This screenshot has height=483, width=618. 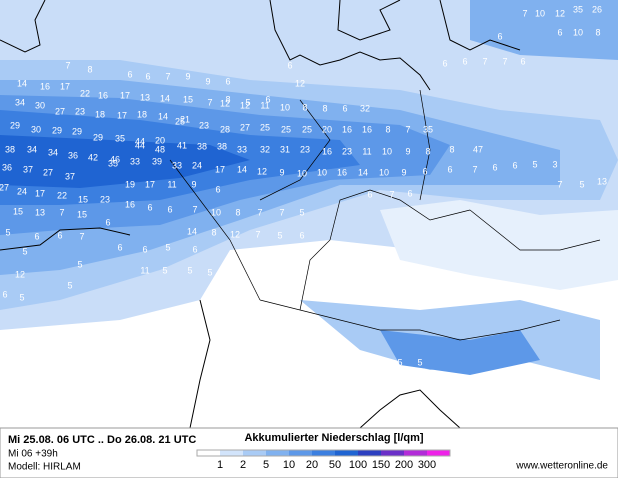 What do you see at coordinates (381, 465) in the screenshot?
I see `legend-tick-label: 150` at bounding box center [381, 465].